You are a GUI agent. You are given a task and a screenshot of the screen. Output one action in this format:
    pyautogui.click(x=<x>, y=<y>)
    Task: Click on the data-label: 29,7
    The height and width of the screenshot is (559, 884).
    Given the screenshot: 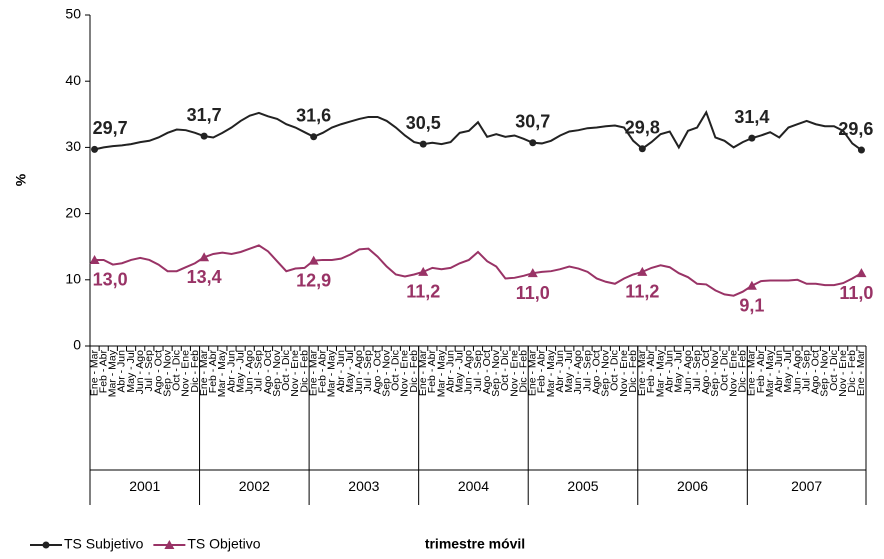 What is the action you would take?
    pyautogui.click(x=110, y=128)
    